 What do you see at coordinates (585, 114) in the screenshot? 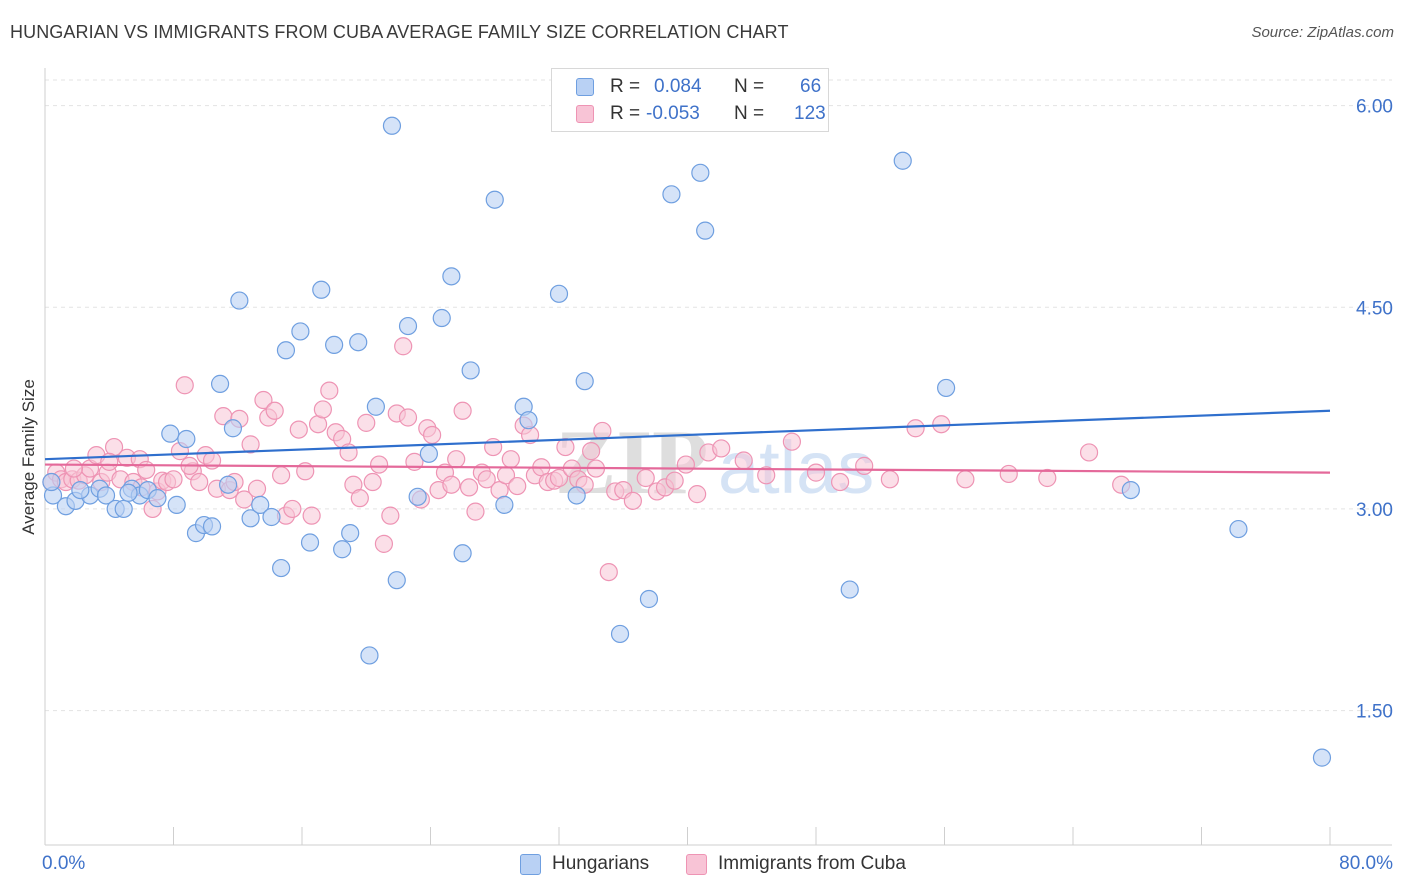
I see `legend-swatch-pink` at bounding box center [585, 114].